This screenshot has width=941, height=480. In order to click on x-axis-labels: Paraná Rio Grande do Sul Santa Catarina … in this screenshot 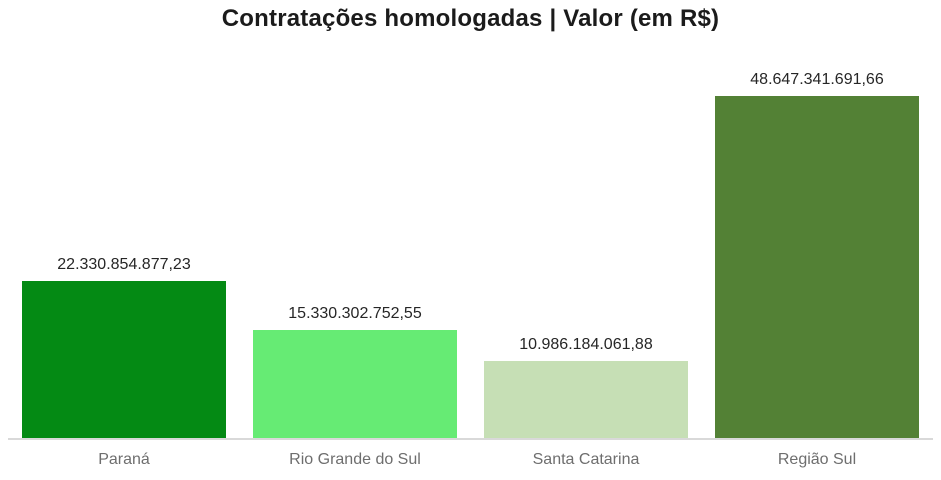, I will do `click(470, 460)`.